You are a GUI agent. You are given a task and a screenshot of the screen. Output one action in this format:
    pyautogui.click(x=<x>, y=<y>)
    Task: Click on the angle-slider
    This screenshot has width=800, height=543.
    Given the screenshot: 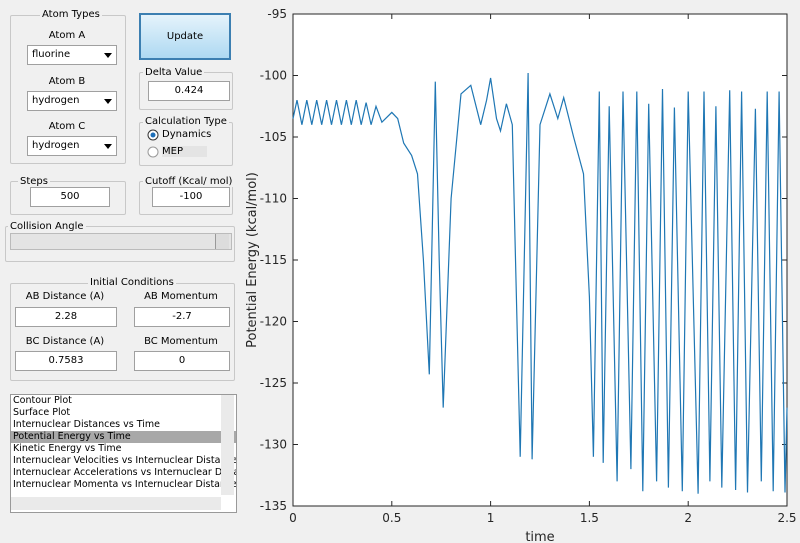 What is the action you would take?
    pyautogui.click(x=121, y=241)
    